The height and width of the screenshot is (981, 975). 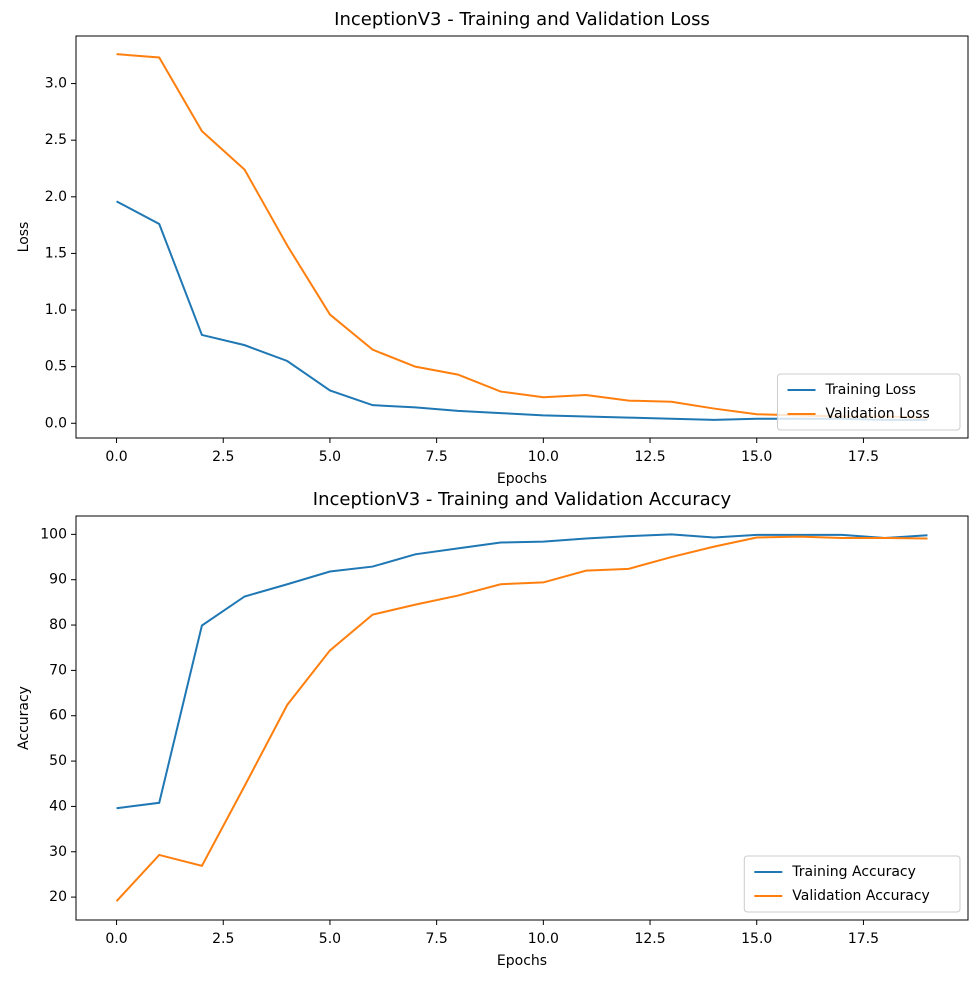 What do you see at coordinates (56, 310) in the screenshot?
I see `y-tick-label: 1.0` at bounding box center [56, 310].